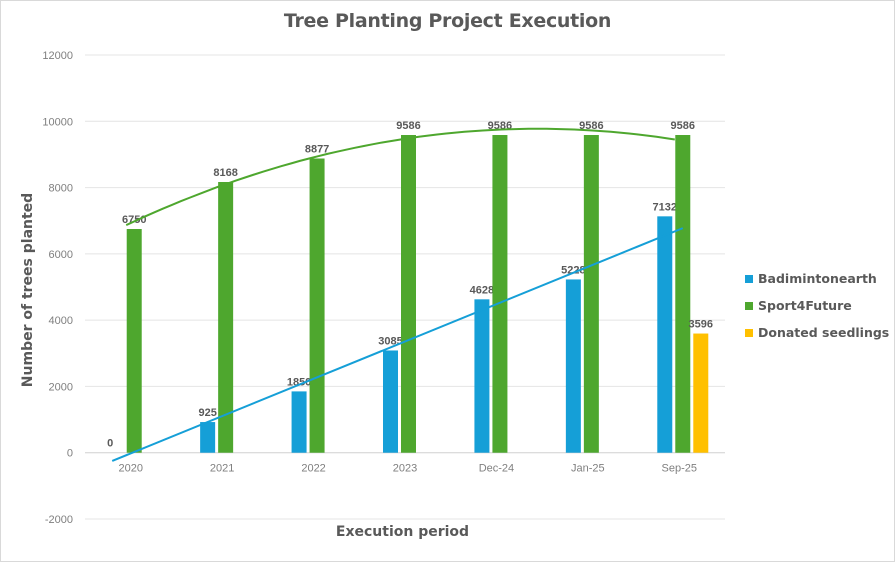 Image resolution: width=895 pixels, height=562 pixels. I want to click on legend-item-badimintonearth: Badimintonearth, so click(817, 278).